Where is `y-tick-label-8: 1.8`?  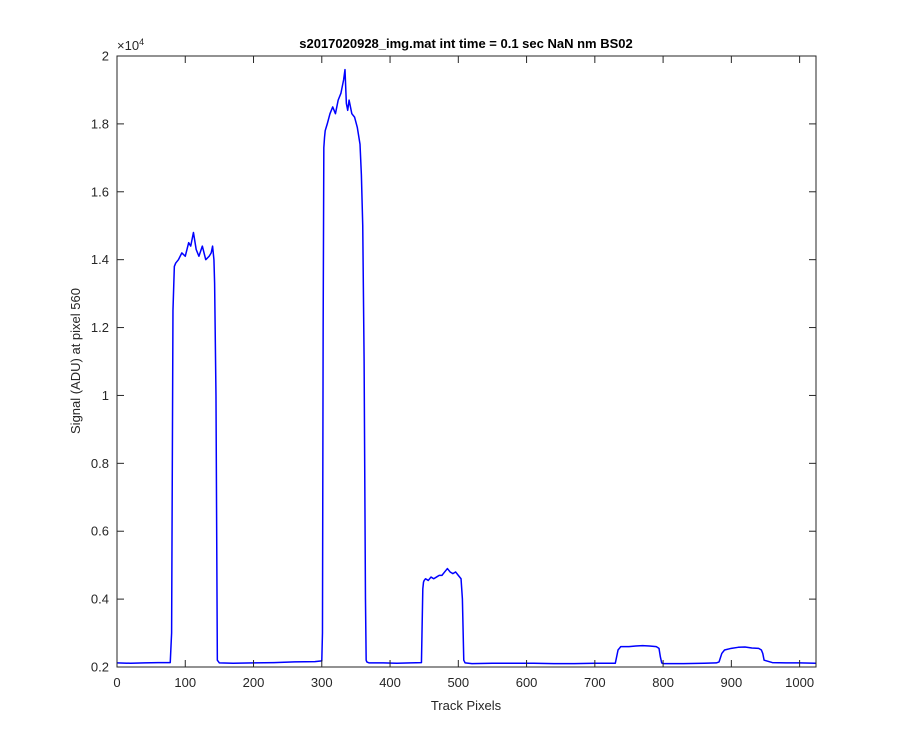 y-tick-label-8: 1.8 is located at coordinates (100, 123).